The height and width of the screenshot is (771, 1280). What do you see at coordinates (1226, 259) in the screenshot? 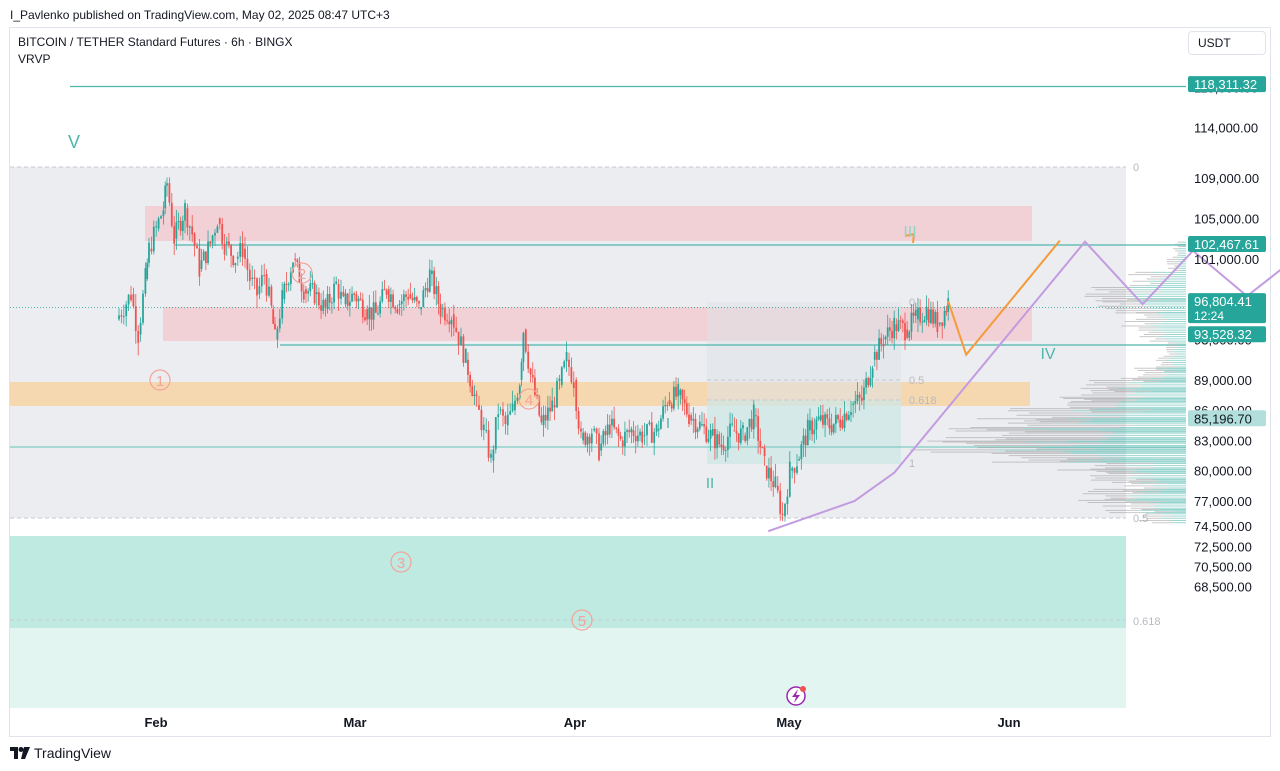
I see `y-tick-label: 101,000.00` at bounding box center [1226, 259].